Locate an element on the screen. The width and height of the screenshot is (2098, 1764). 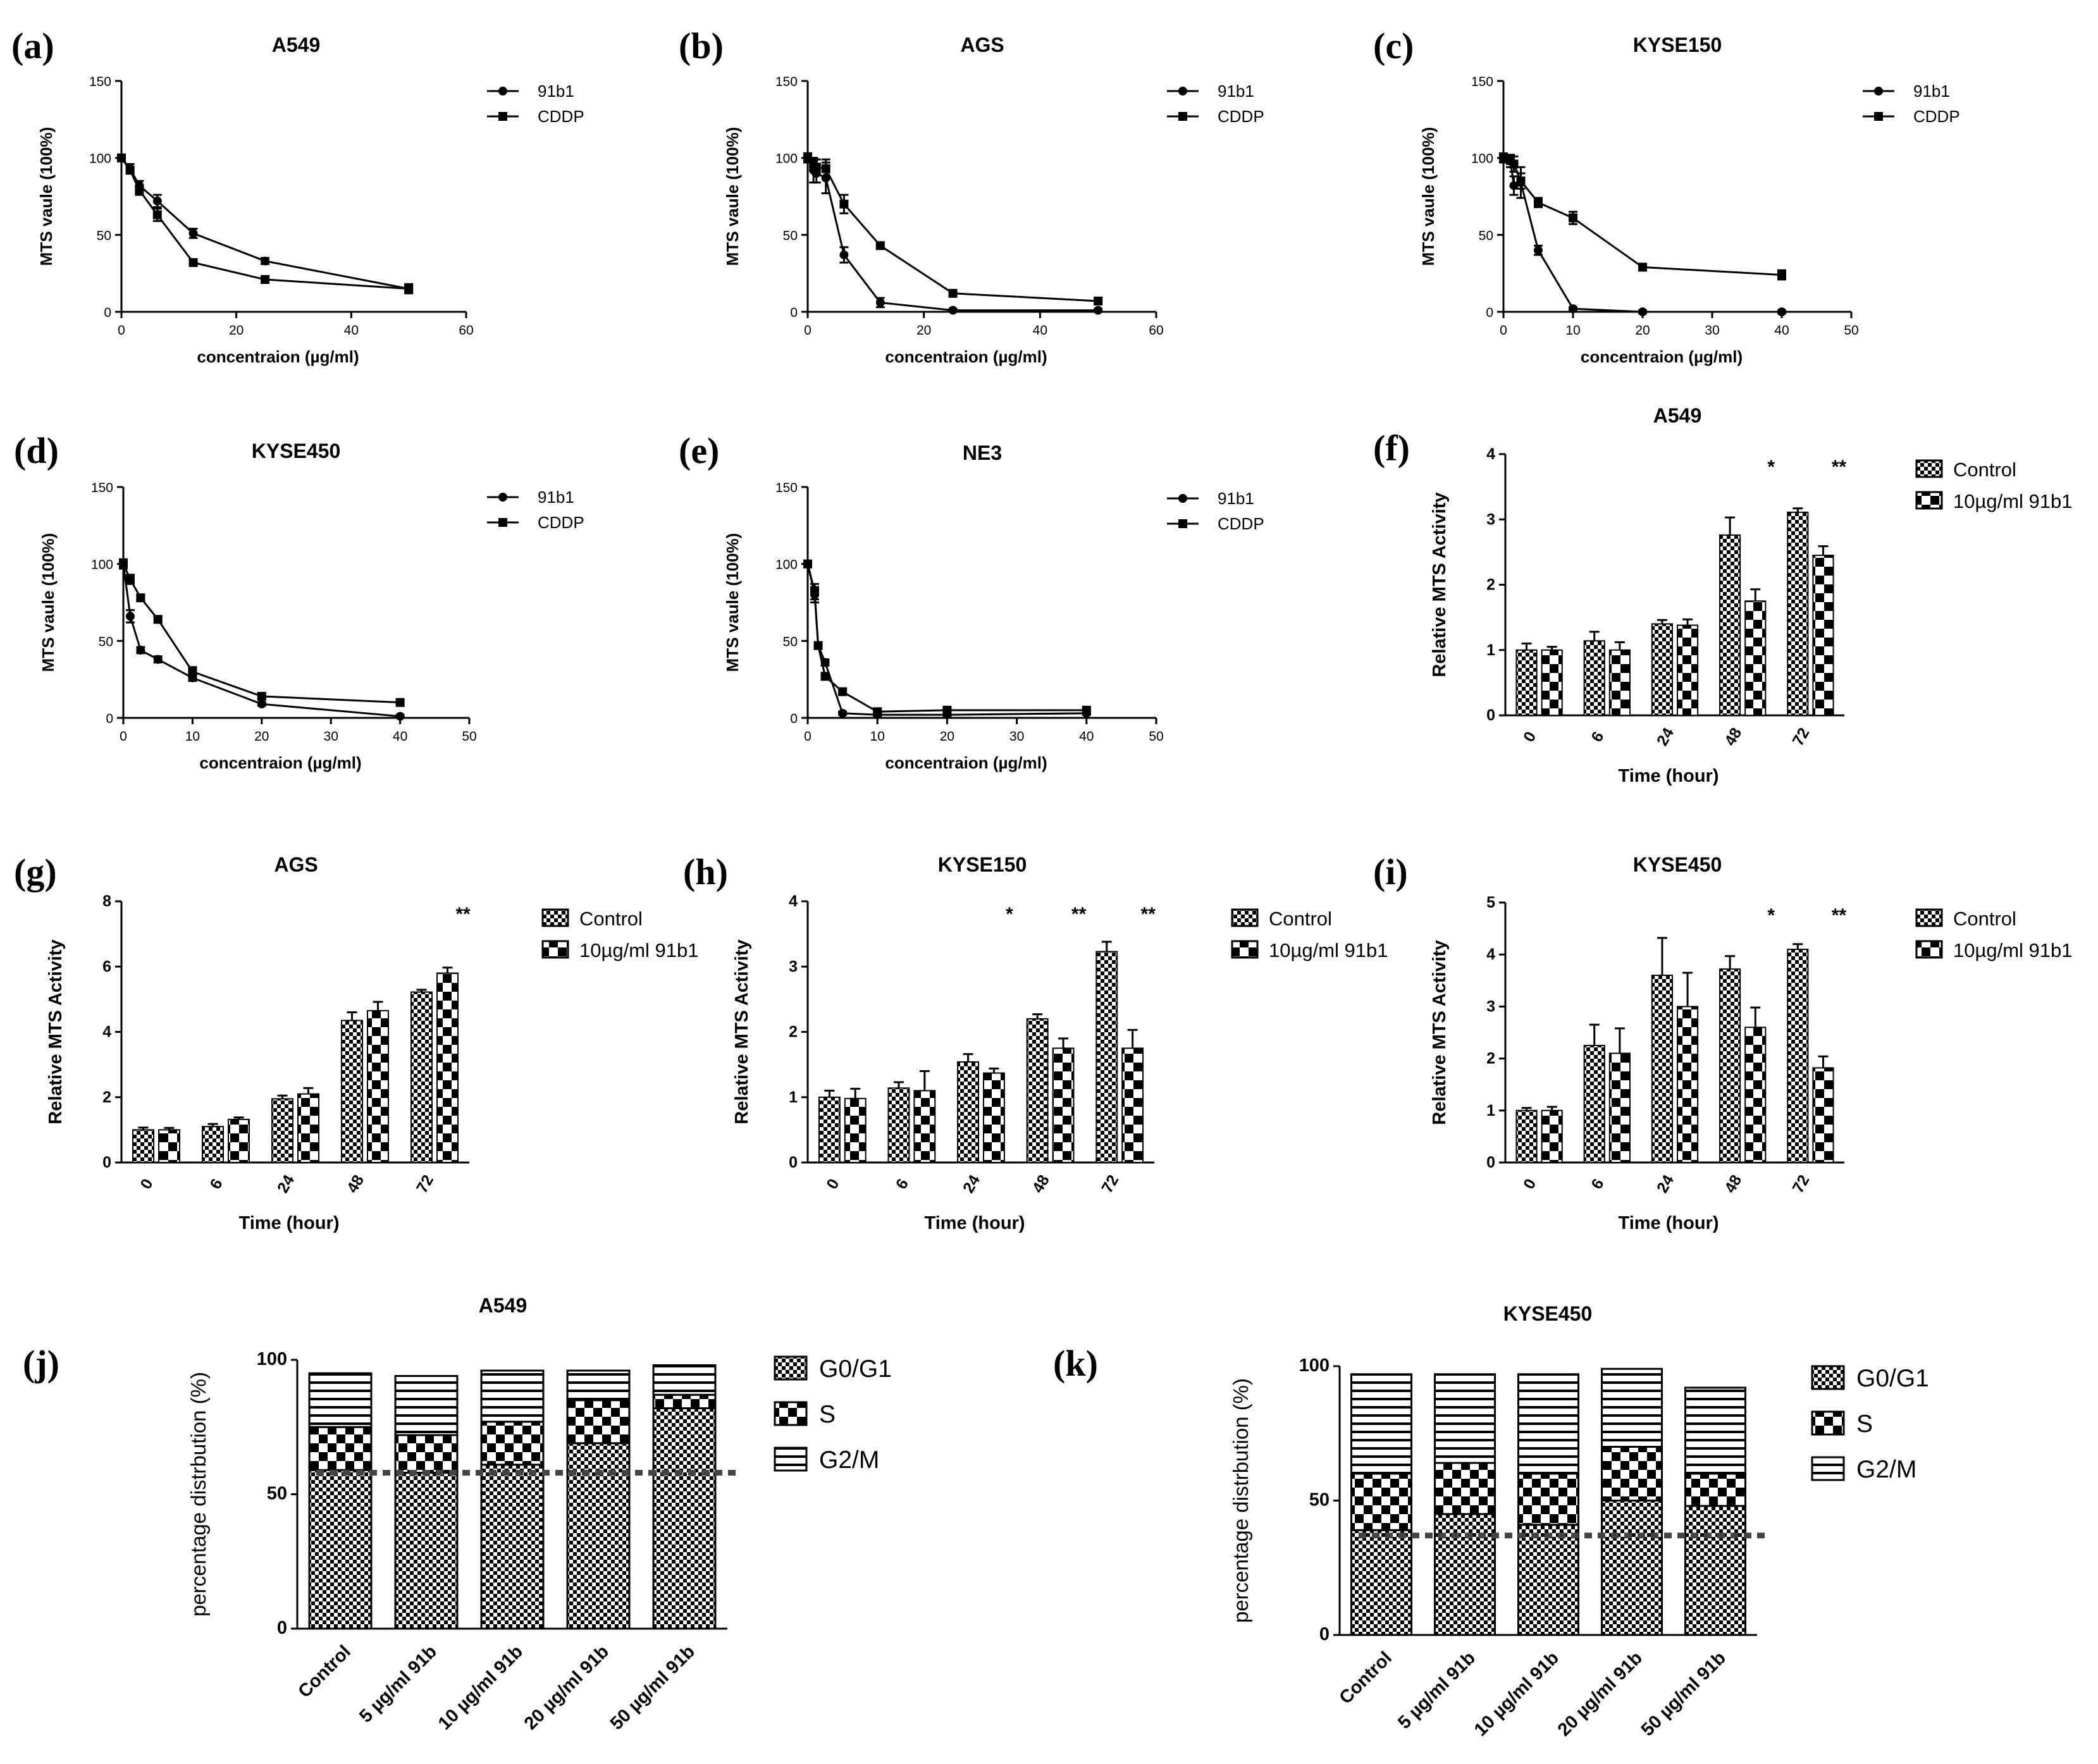
y-tick-label: 2 is located at coordinates (106, 1097).